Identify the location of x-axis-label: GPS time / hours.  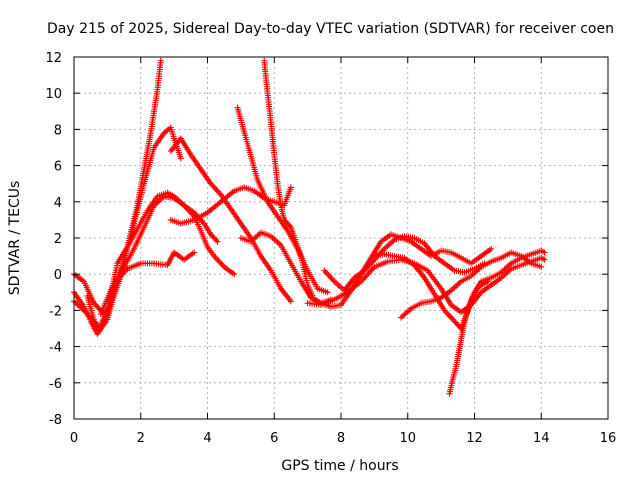
(339, 466).